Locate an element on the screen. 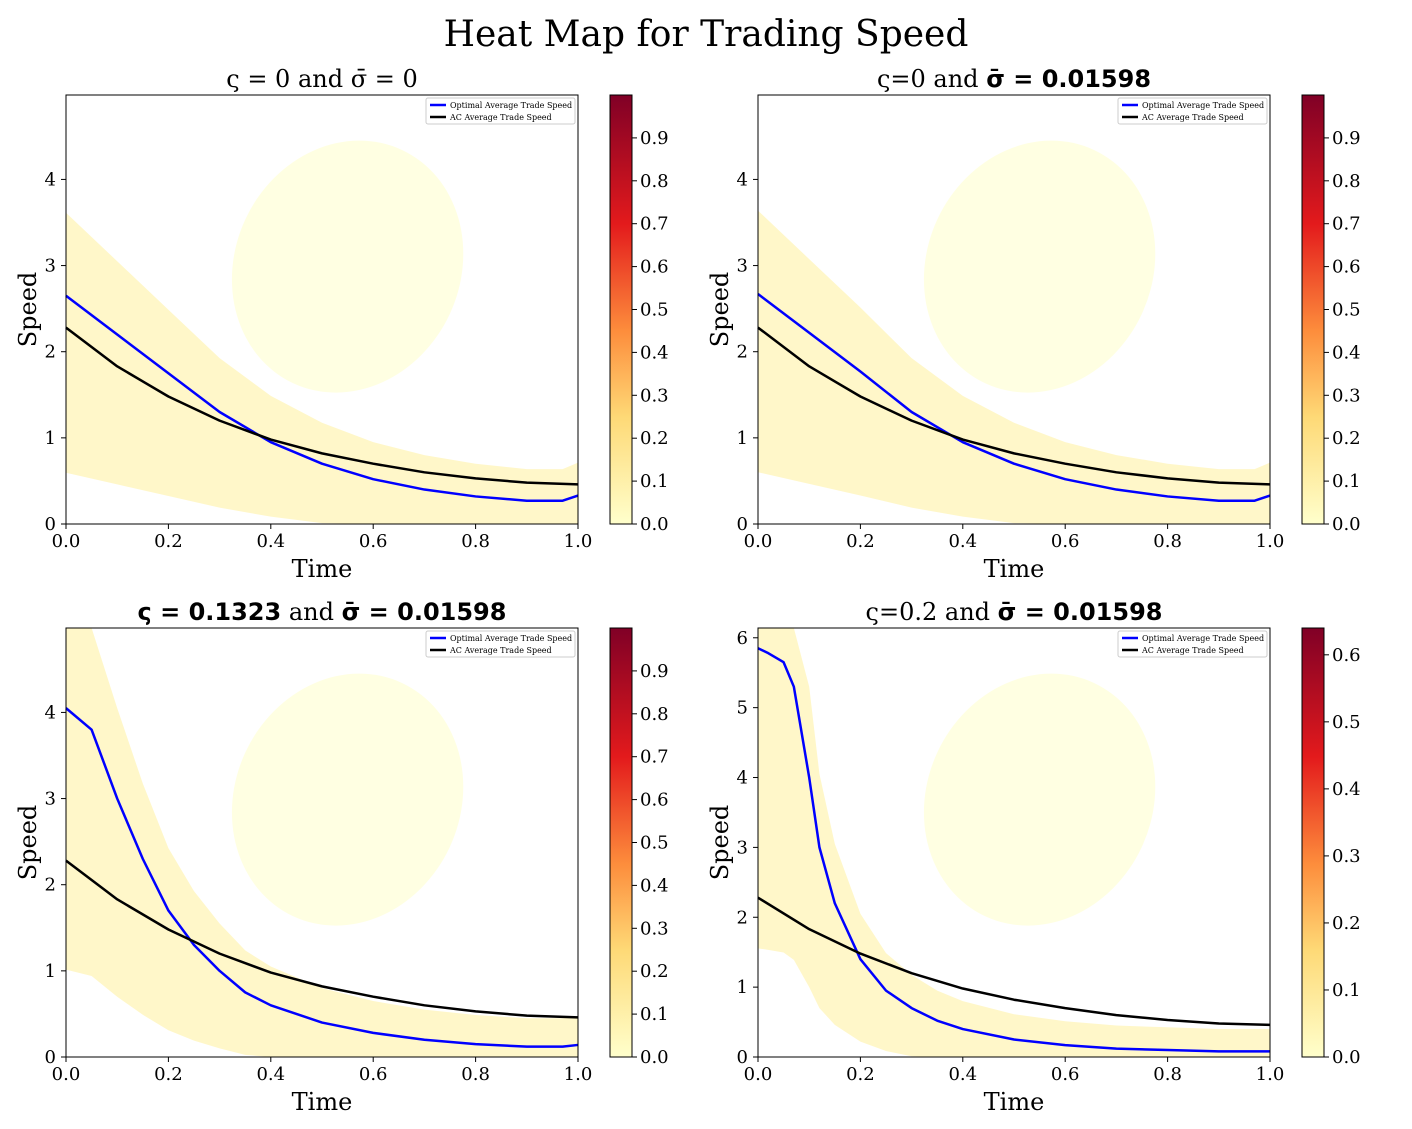  subplot-title: ς=0 and σ̄ = 0.01598 is located at coordinates (1014, 79).